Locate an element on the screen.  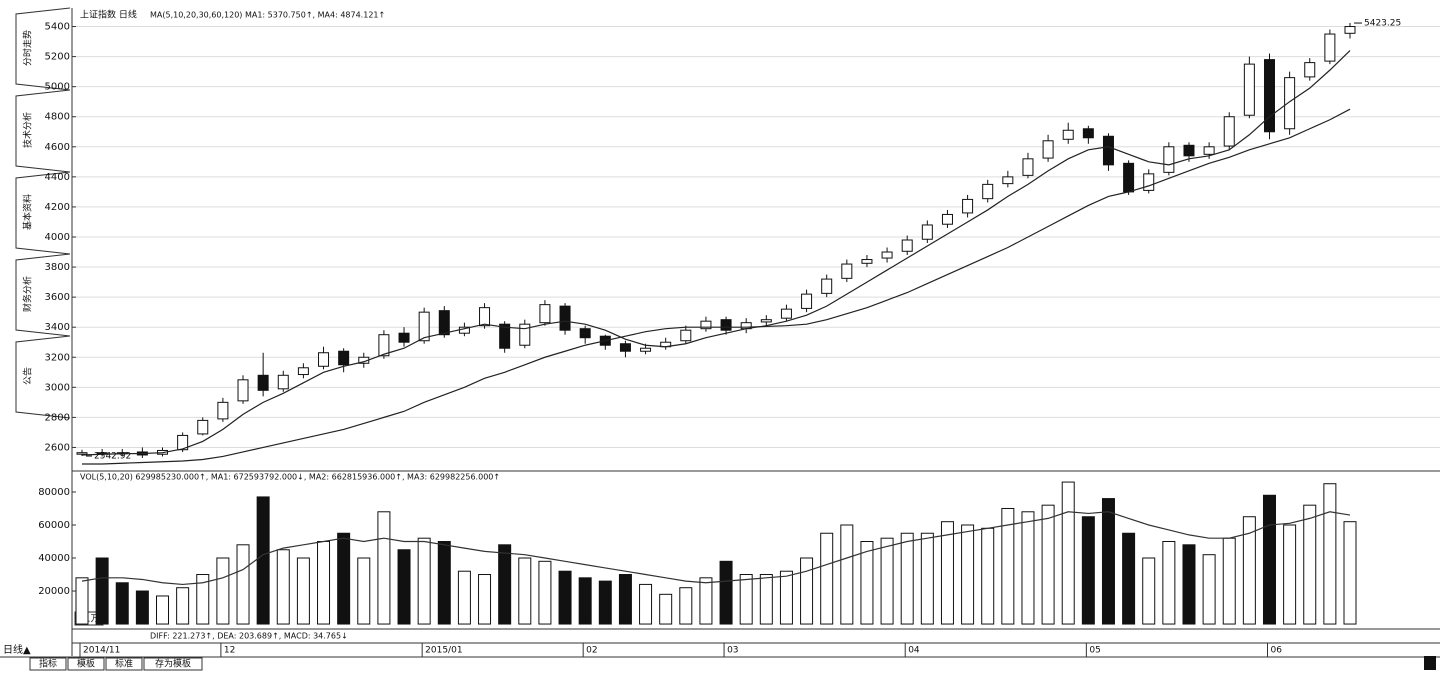
chart-title: 上证指数 日线 is located at coordinates (108, 15).